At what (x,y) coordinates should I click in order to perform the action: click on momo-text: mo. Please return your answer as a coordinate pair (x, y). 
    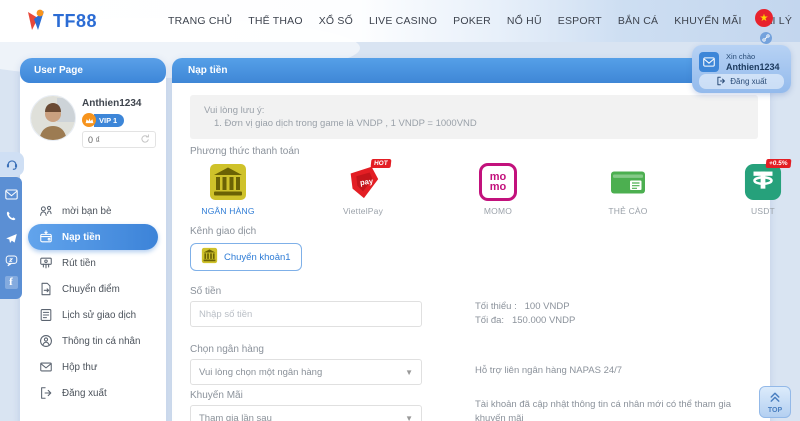
    Looking at the image, I should click on (498, 187).